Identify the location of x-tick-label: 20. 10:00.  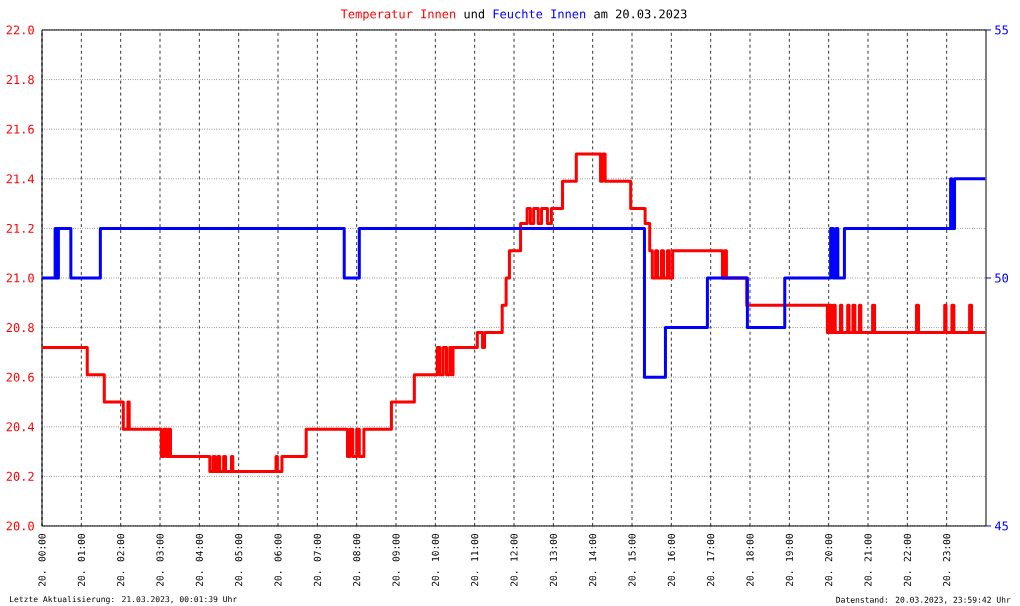
(435, 560).